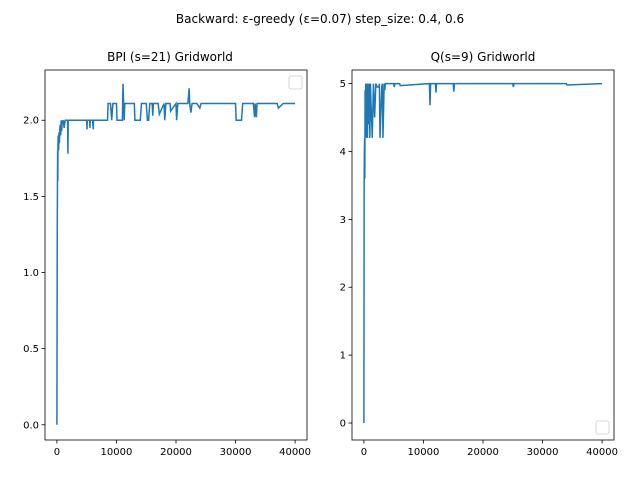  Describe the element at coordinates (543, 452) in the screenshot. I see `x-tick-label-q-3: 30000` at that location.